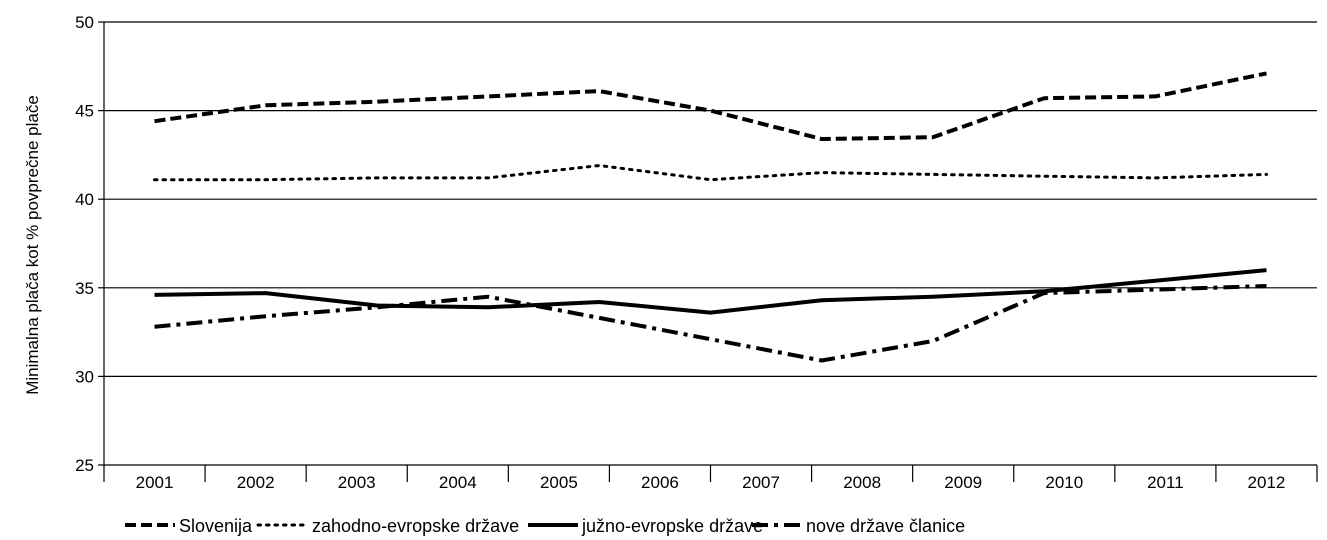  Describe the element at coordinates (32, 245) in the screenshot. I see `y-axis-title: Minimalna plača kot % povprečne plače` at that location.